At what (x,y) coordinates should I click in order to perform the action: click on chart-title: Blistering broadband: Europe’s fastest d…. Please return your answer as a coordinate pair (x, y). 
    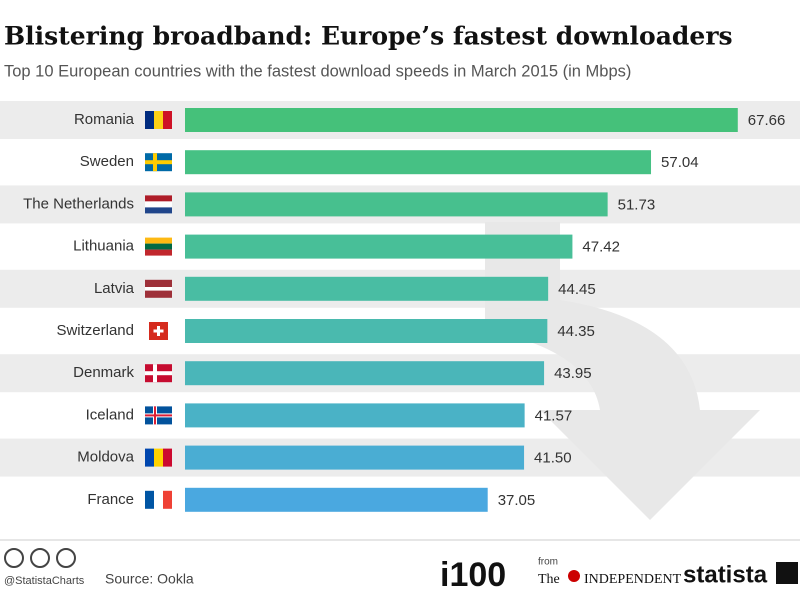
    Looking at the image, I should click on (368, 36).